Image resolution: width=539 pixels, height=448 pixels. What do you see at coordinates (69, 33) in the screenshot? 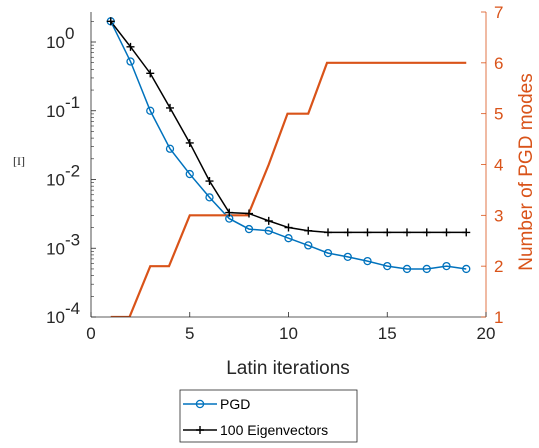
I see `y-left-tick-exponent: 0` at bounding box center [69, 33].